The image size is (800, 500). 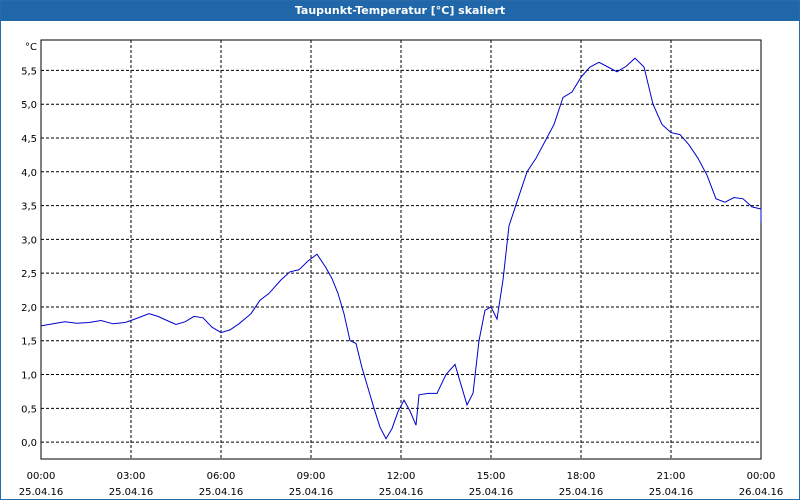 I want to click on y-tick-label: 4,0, so click(x=29, y=173).